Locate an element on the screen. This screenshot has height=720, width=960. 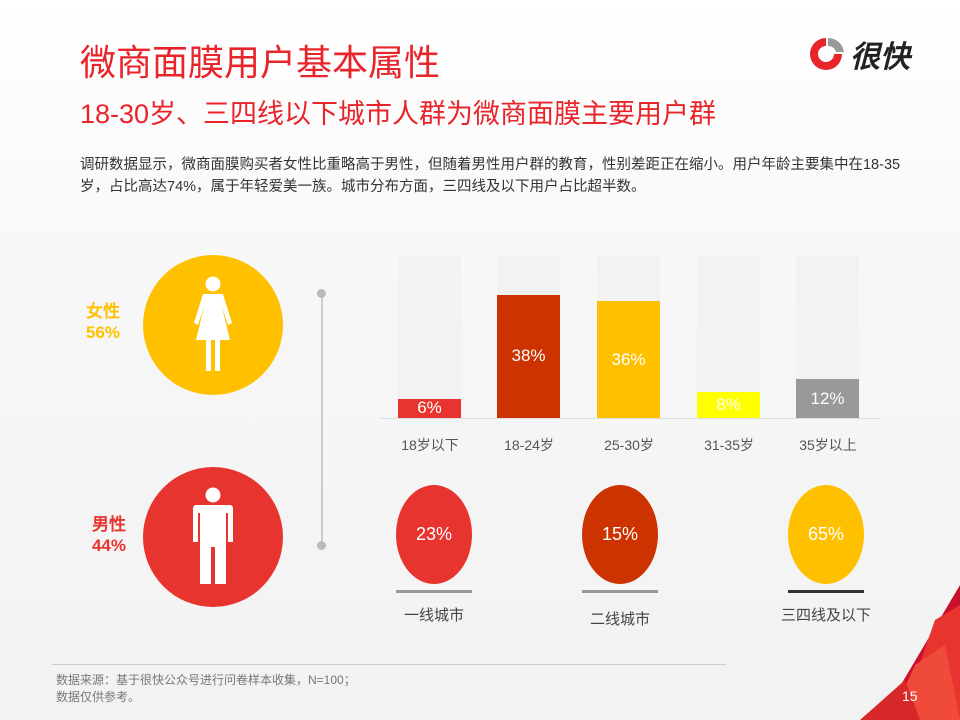
male-label: 男性 44% is located at coordinates (96, 535).